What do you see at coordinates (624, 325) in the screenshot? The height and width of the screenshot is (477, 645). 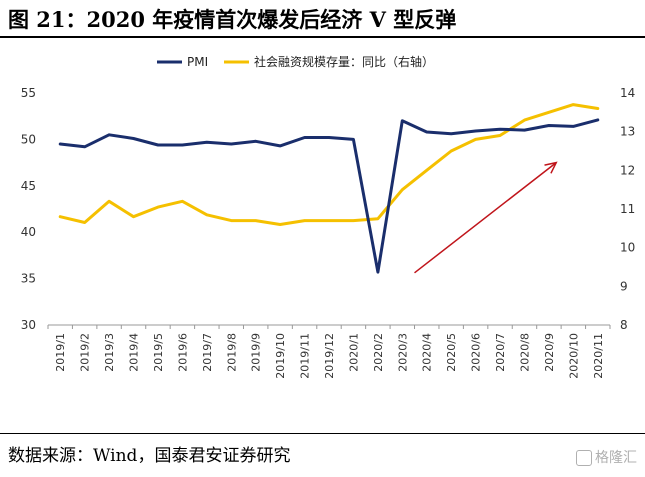 I see `y-right-tick-label: 8` at bounding box center [624, 325].